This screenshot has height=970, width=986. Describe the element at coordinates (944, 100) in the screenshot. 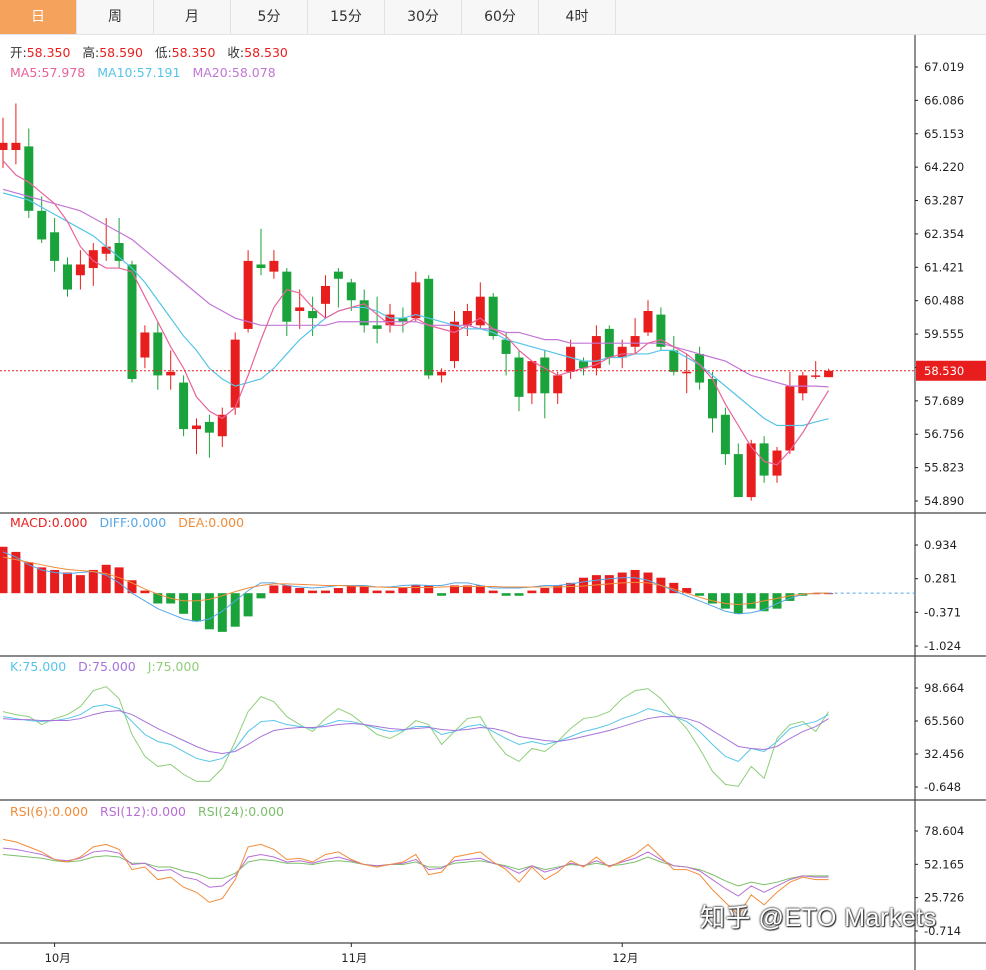

I see `price-tick-label: 66.086` at that location.